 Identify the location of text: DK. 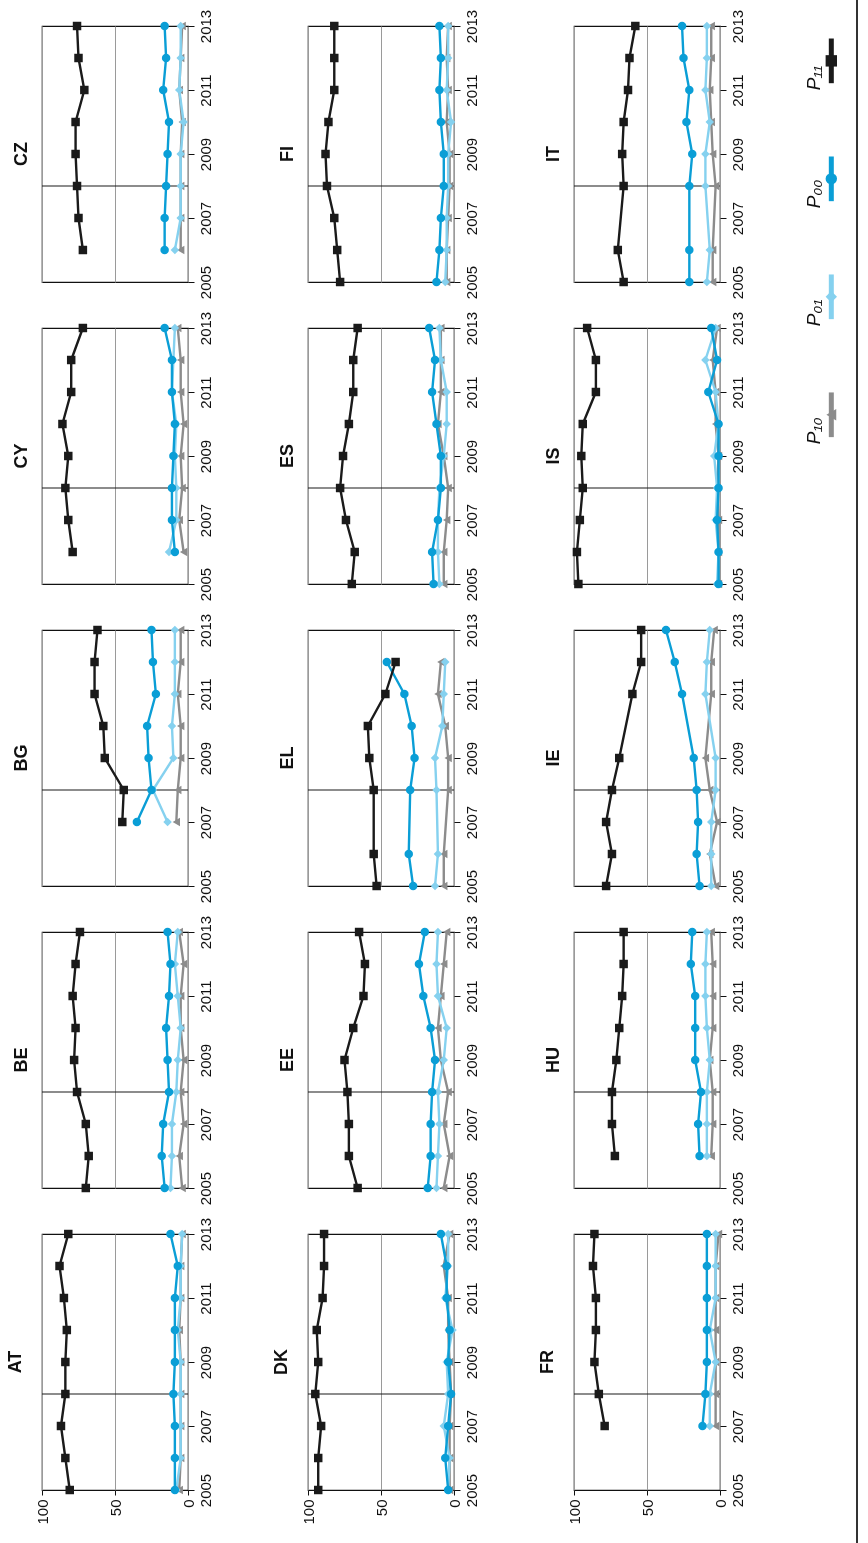
(281, 1362).